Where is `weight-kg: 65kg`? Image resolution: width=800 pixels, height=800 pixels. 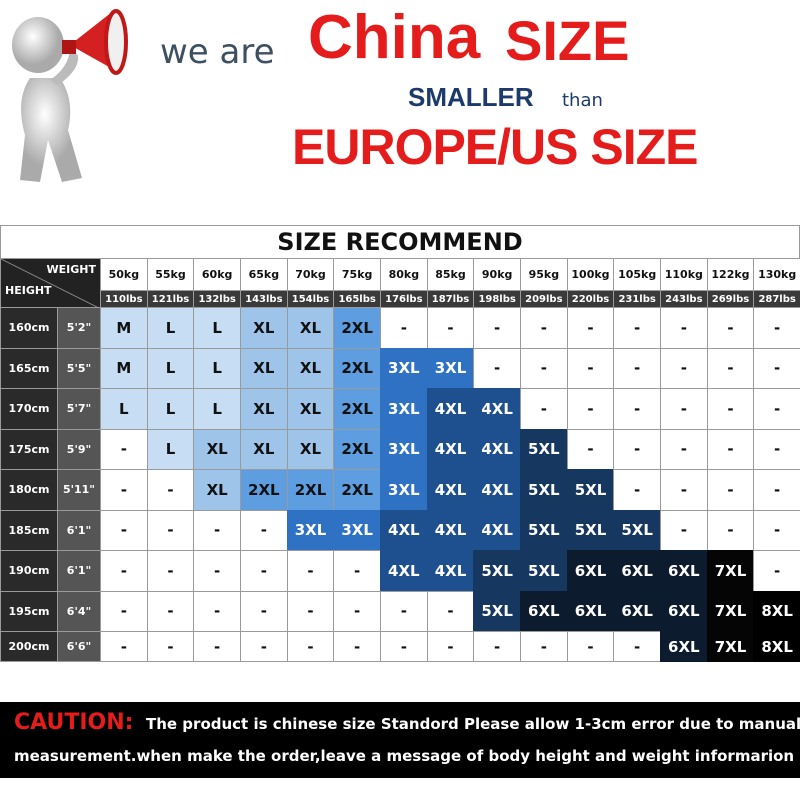
weight-kg: 65kg is located at coordinates (264, 274).